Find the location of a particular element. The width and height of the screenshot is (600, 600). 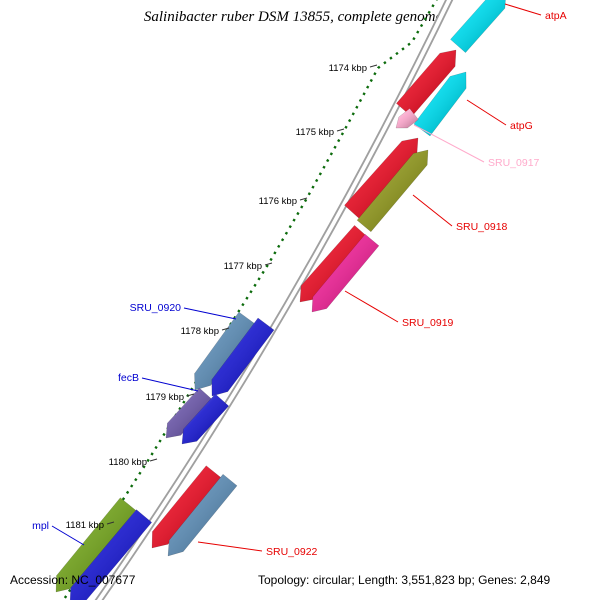

gene-label-SRU_0920: SRU_0920 is located at coordinates (156, 308).